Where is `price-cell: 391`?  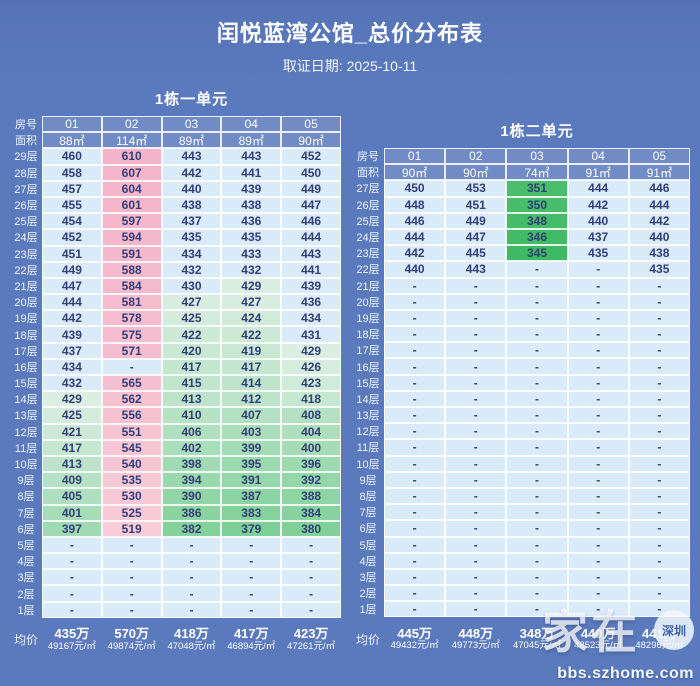 price-cell: 391 is located at coordinates (251, 480).